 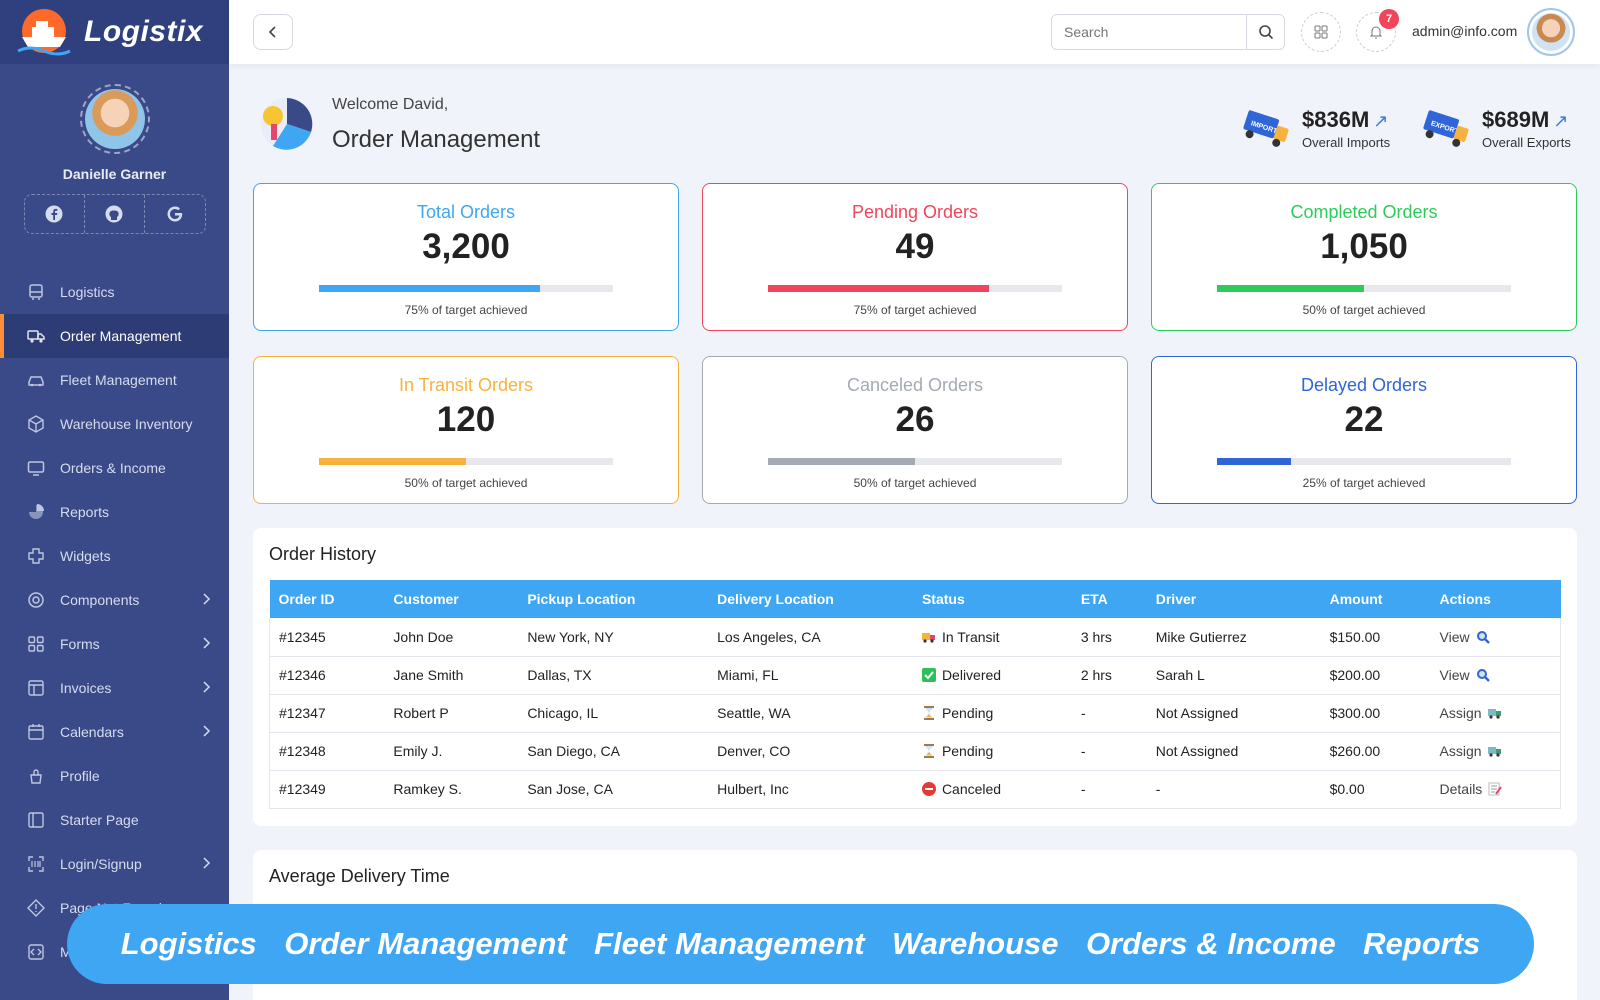 What do you see at coordinates (1364, 483) in the screenshot?
I see `card-caption: 25% of target achieved` at bounding box center [1364, 483].